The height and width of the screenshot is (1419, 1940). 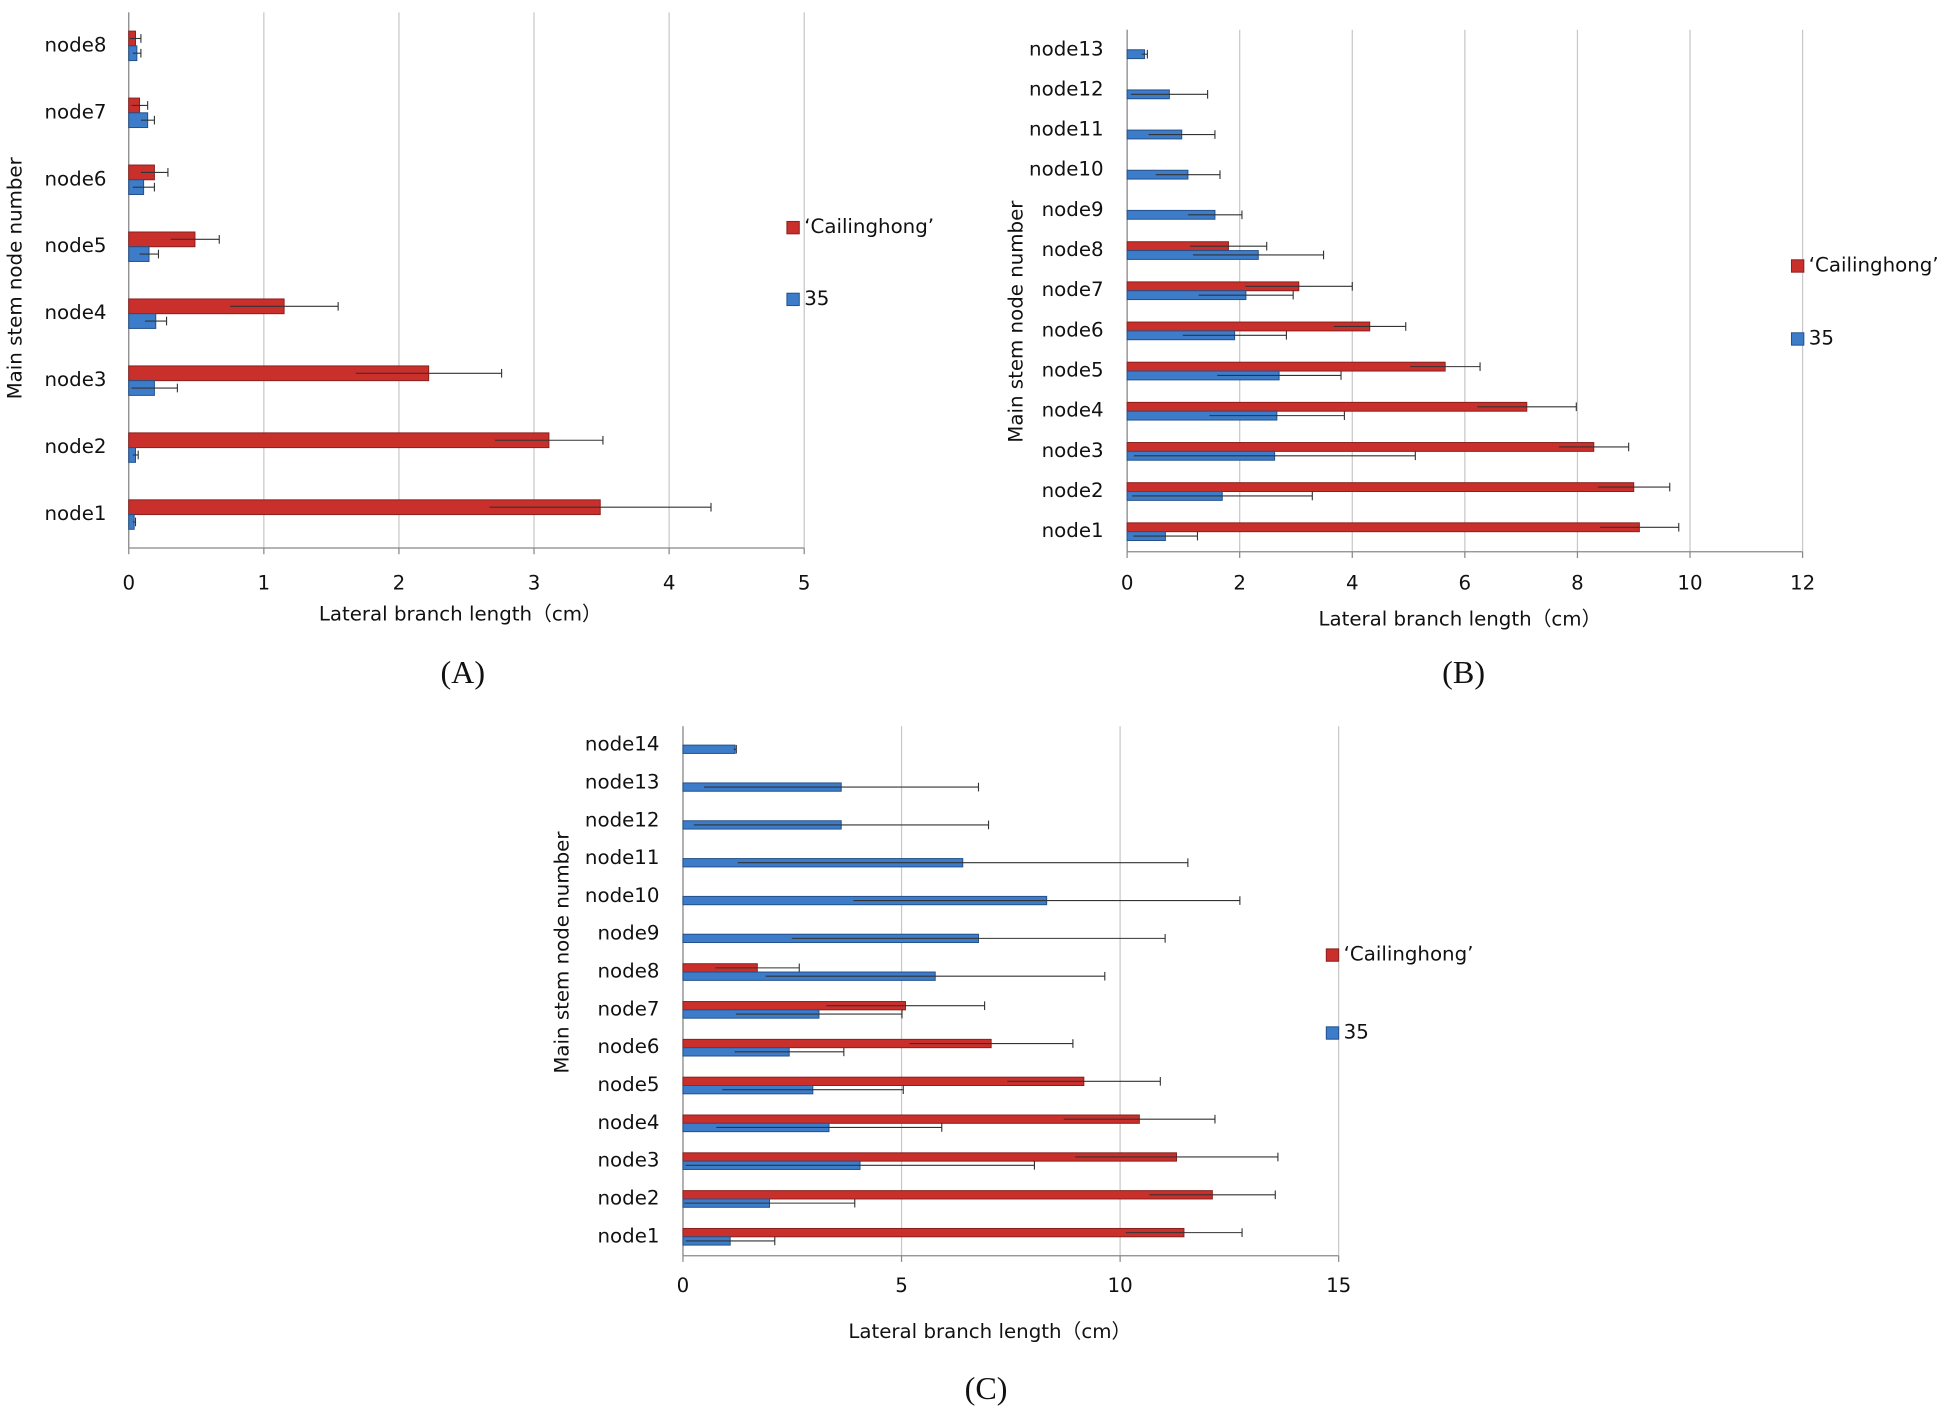 I want to click on panel-label: (C), so click(x=986, y=1388).